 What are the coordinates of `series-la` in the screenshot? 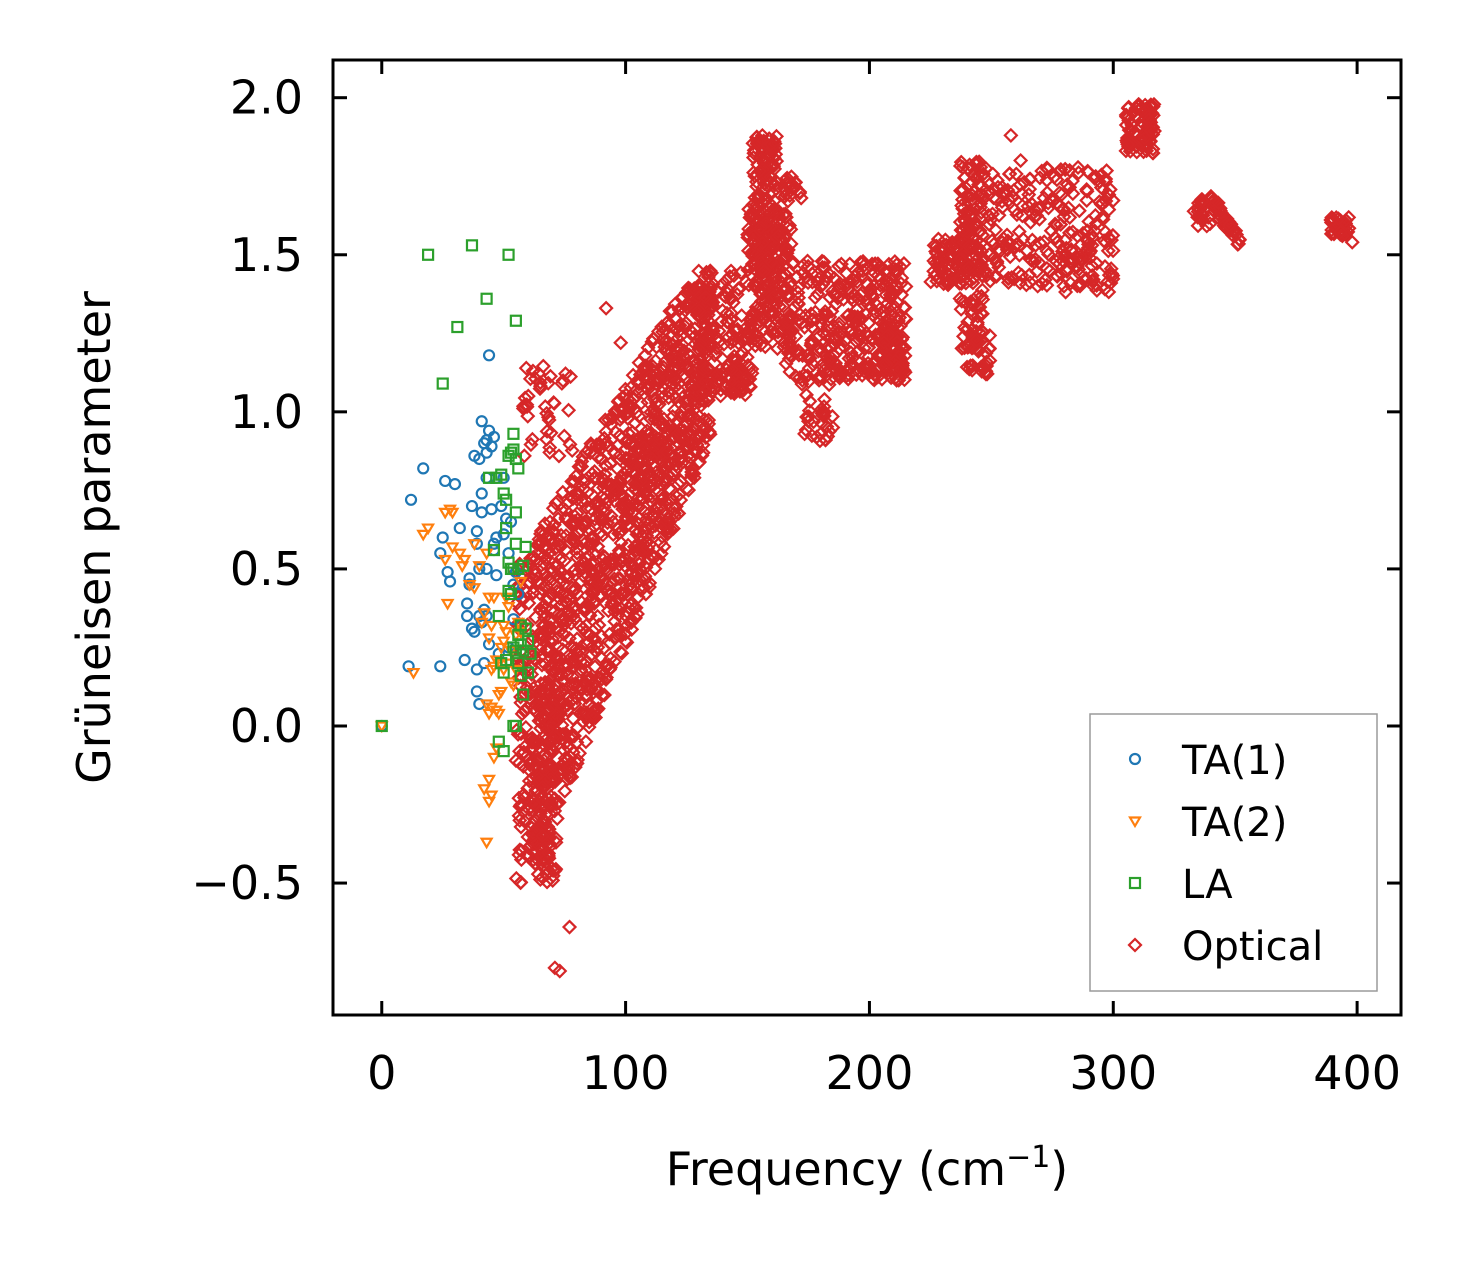 It's located at (456, 498).